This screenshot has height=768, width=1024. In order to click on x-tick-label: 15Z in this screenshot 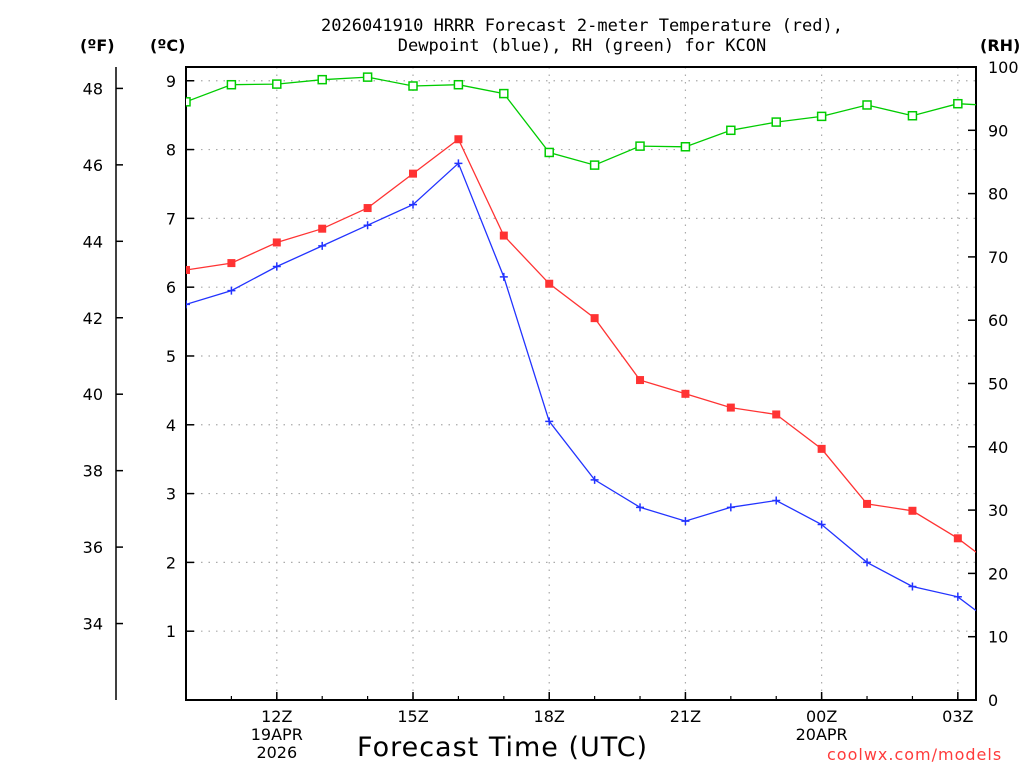, I will do `click(412, 716)`.